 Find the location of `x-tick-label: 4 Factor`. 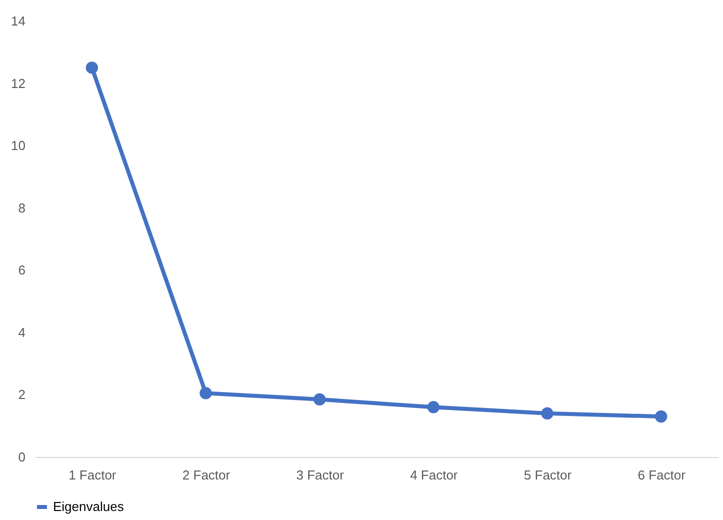

x-tick-label: 4 Factor is located at coordinates (434, 475).